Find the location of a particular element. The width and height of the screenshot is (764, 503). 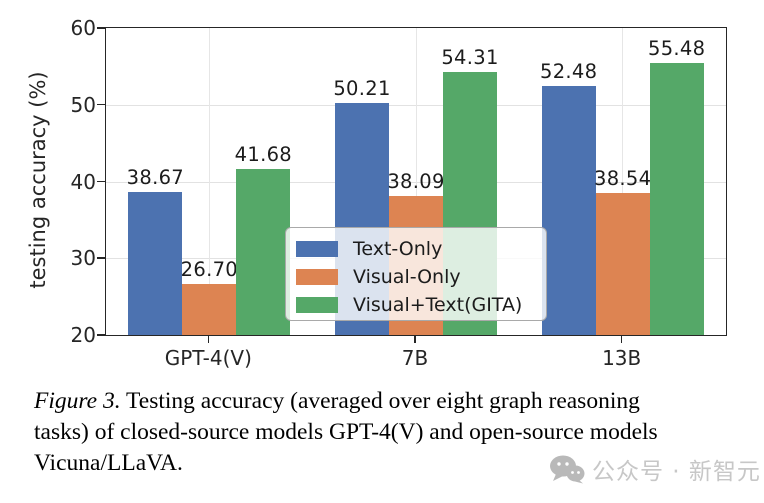

watermark: 公众号 · 新智元 is located at coordinates (655, 469).